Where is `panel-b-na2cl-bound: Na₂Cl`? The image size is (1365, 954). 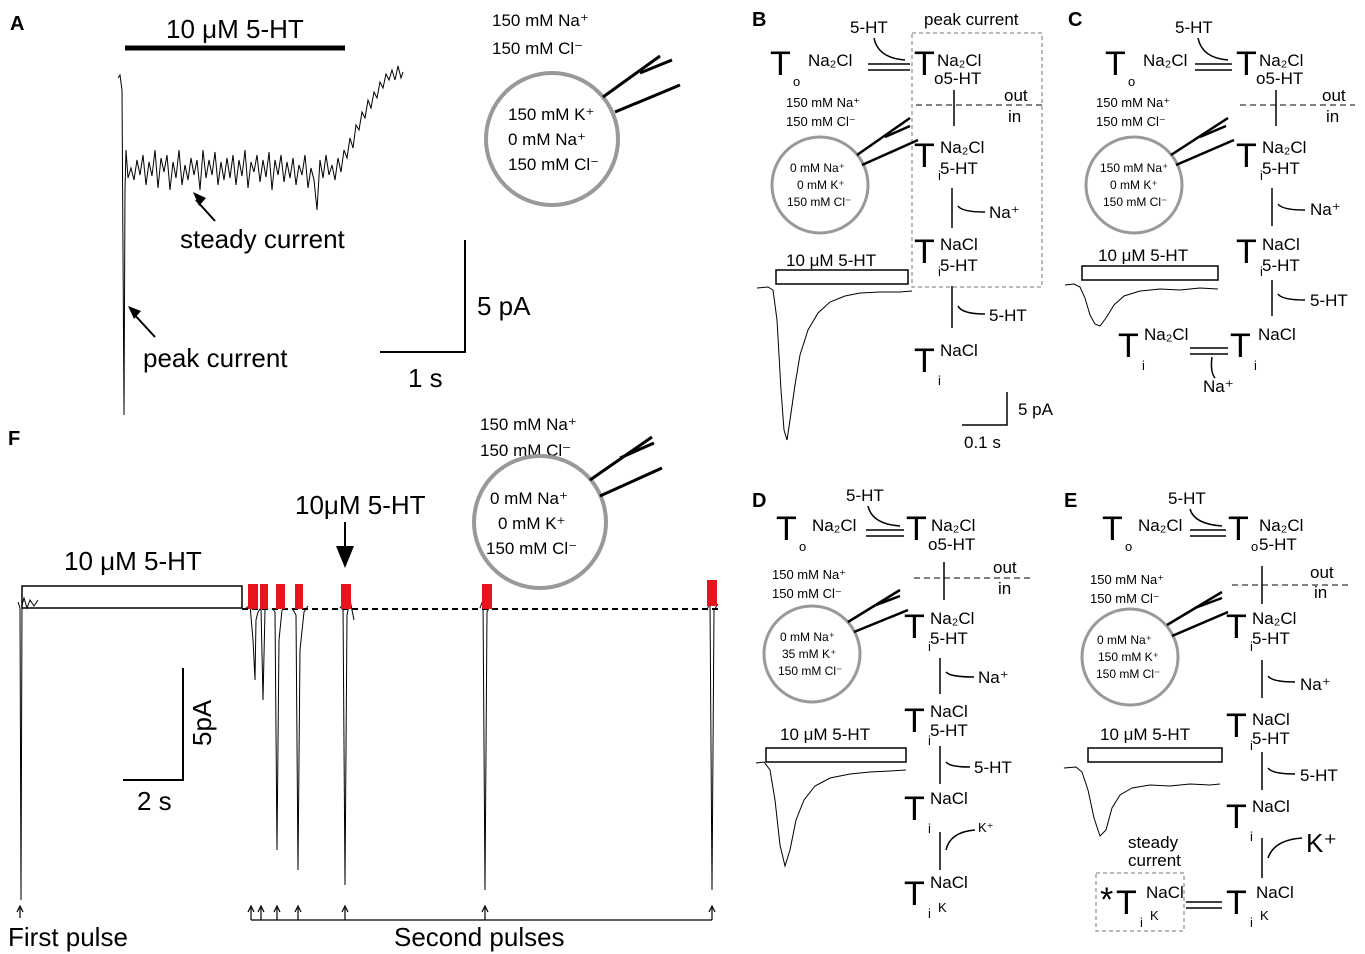 panel-b-na2cl-bound: Na₂Cl is located at coordinates (959, 60).